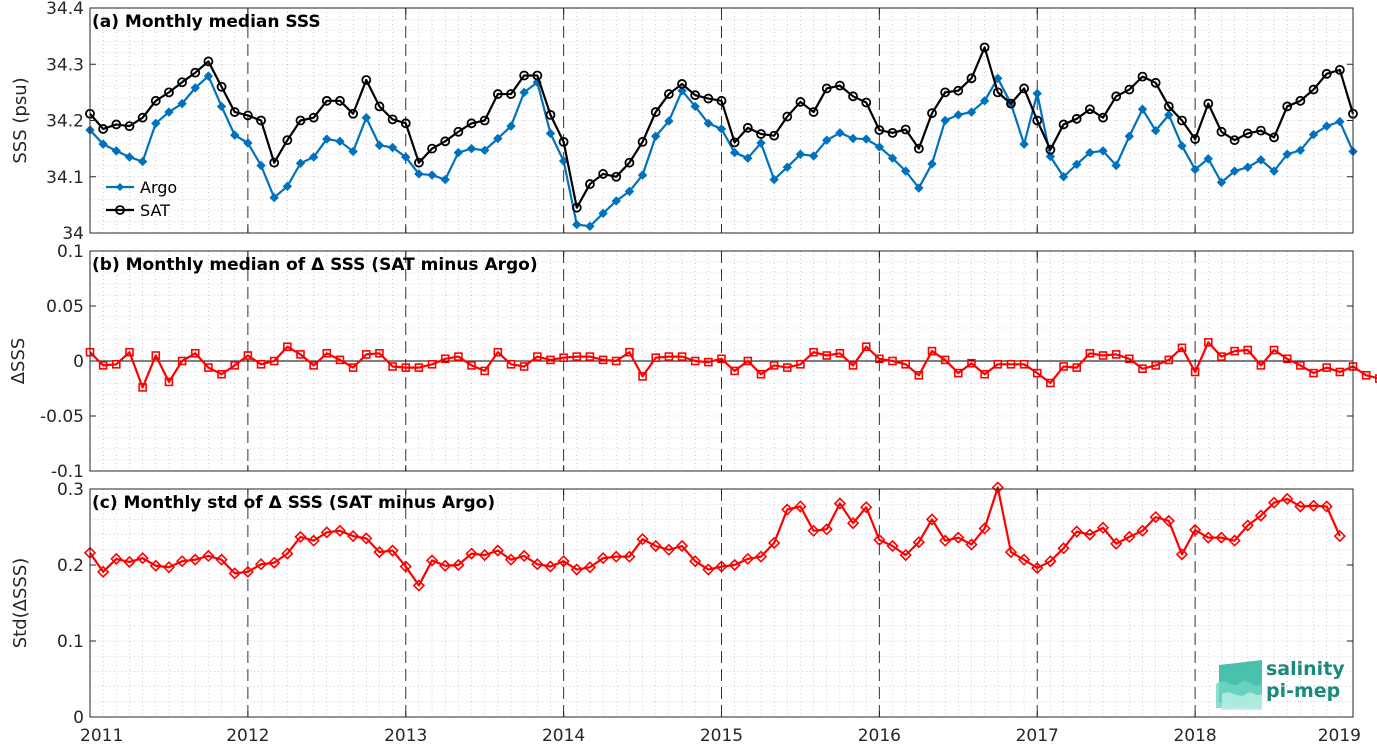 This screenshot has height=745, width=1377. Describe the element at coordinates (1037, 735) in the screenshot. I see `x-tick-label: 2017` at that location.